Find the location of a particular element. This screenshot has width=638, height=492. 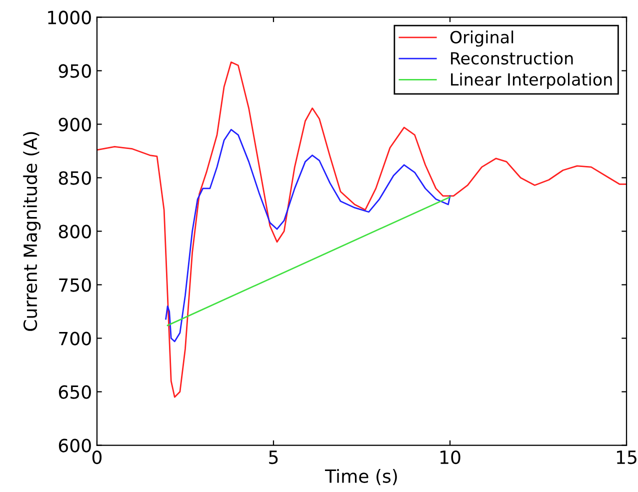

y-tick-label: 850 is located at coordinates (74, 178).